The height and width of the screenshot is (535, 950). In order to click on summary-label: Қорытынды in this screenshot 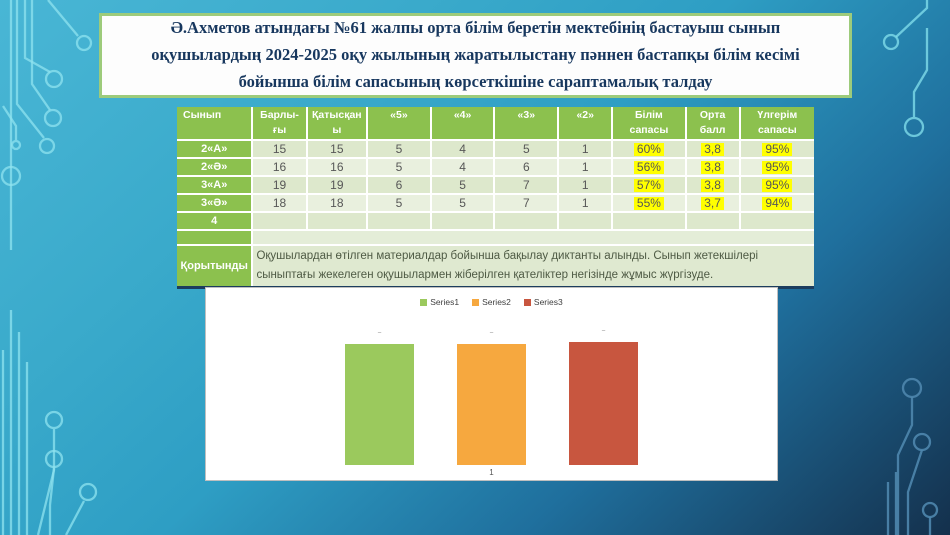, I will do `click(215, 266)`.